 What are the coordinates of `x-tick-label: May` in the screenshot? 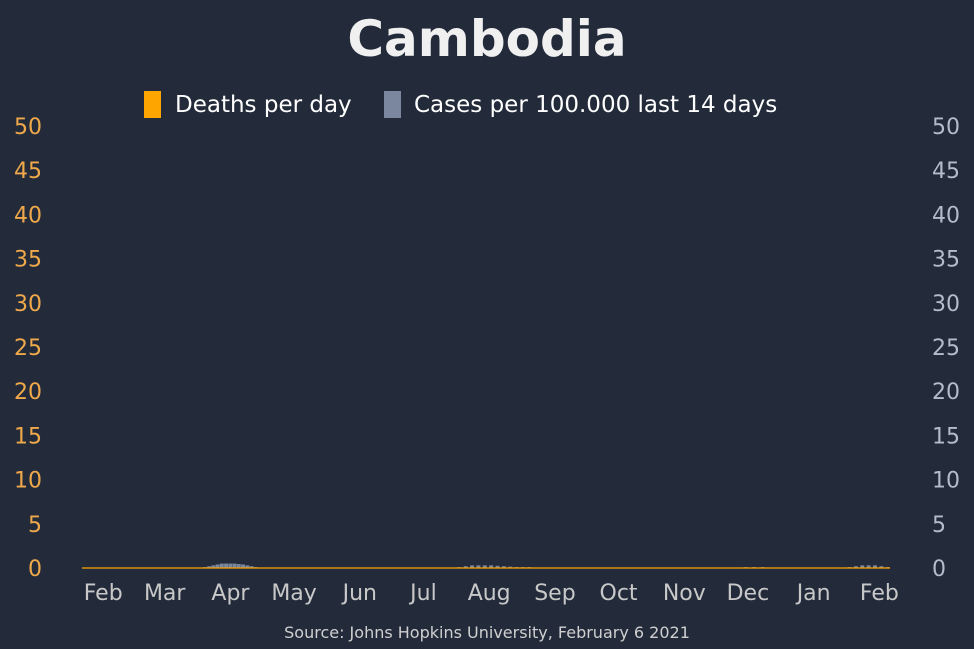 It's located at (293, 593).